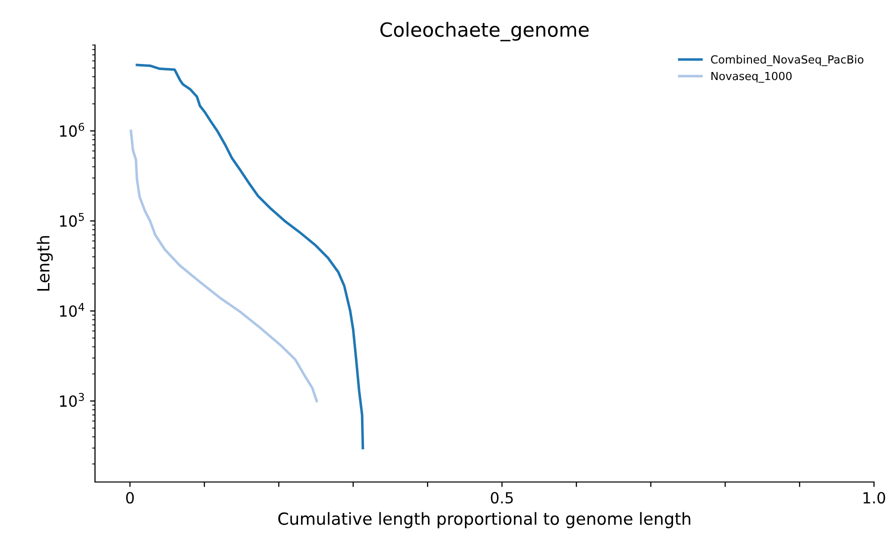 The image size is (886, 533). Describe the element at coordinates (751, 77) in the screenshot. I see `legend-label: Novaseq_1000` at that location.